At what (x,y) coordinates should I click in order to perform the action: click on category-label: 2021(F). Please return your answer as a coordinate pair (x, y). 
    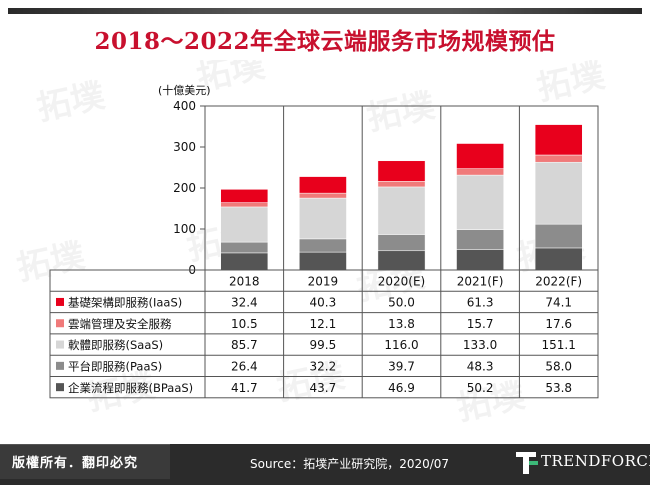
    Looking at the image, I should click on (480, 281).